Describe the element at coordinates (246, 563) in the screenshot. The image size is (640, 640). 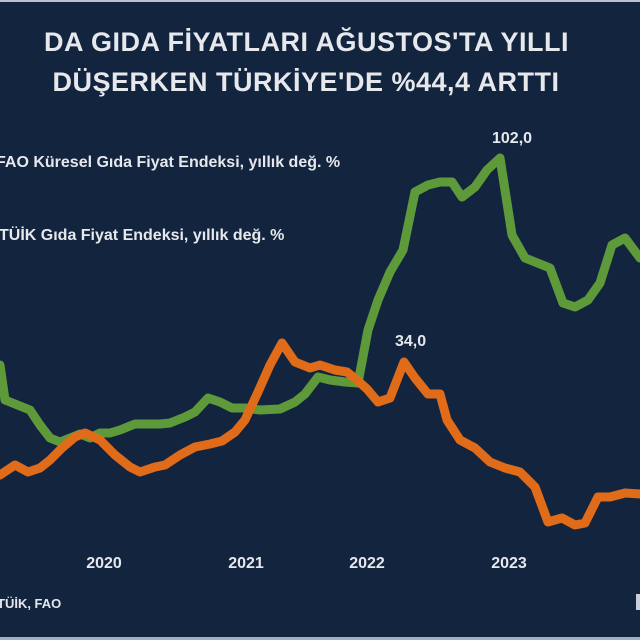
I see `x-tick-2021: 2021` at that location.